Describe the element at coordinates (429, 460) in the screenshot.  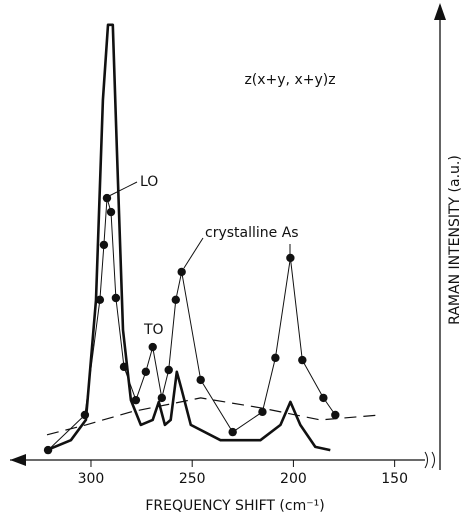
I see `axis-break` at that location.